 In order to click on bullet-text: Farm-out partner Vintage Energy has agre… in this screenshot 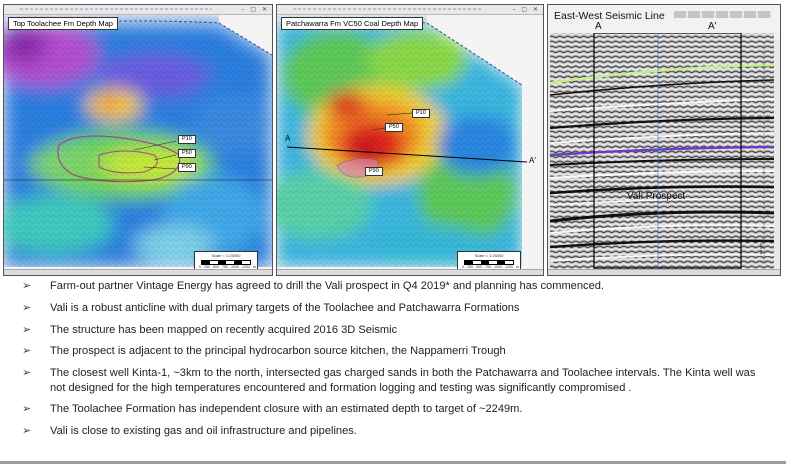, I will do `click(327, 286)`.